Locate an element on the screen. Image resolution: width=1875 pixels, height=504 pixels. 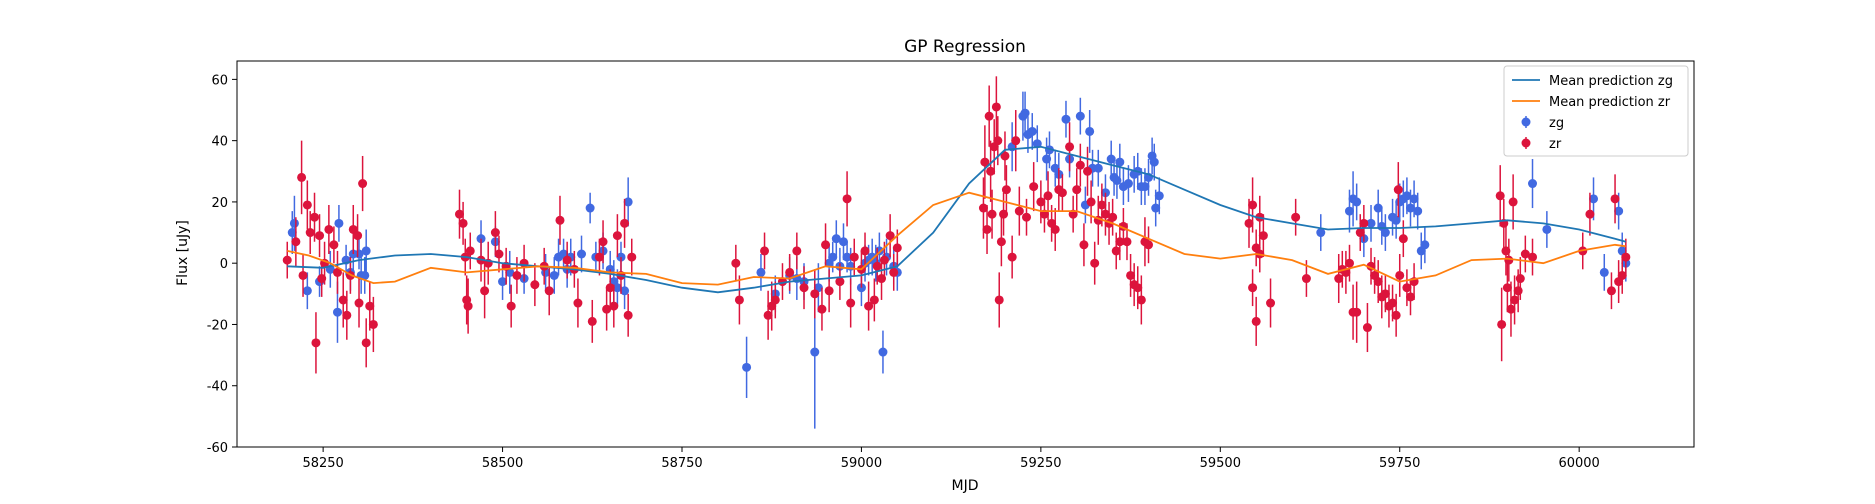
legend-label: zg is located at coordinates (1556, 123).